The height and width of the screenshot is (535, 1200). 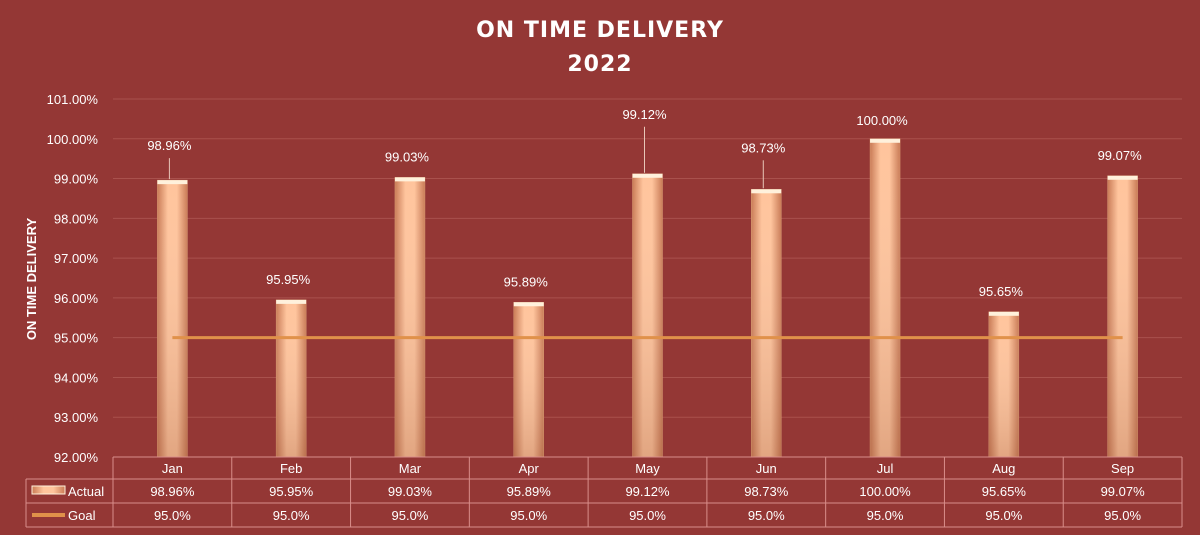 I want to click on table-cell-actual: 100.00%, so click(x=885, y=491).